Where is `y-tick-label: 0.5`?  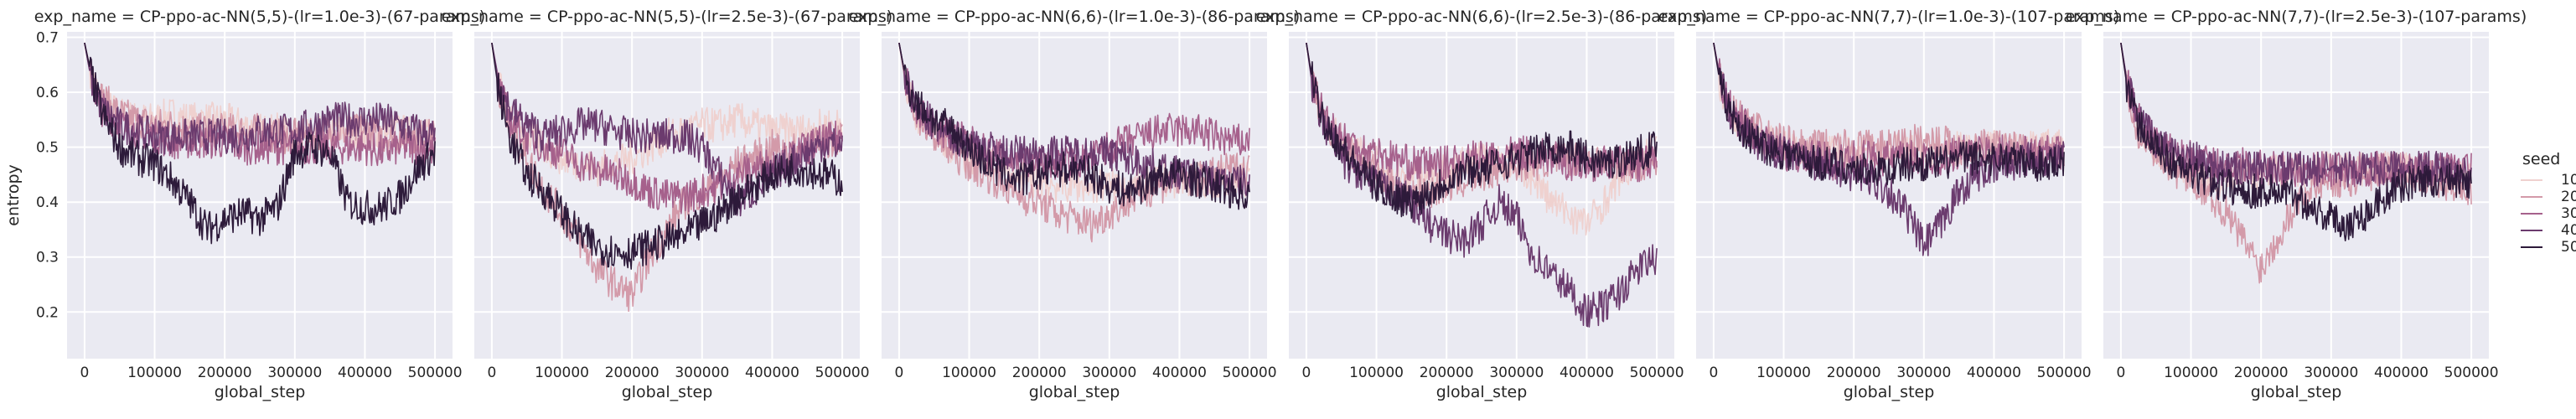 y-tick-label: 0.5 is located at coordinates (47, 148).